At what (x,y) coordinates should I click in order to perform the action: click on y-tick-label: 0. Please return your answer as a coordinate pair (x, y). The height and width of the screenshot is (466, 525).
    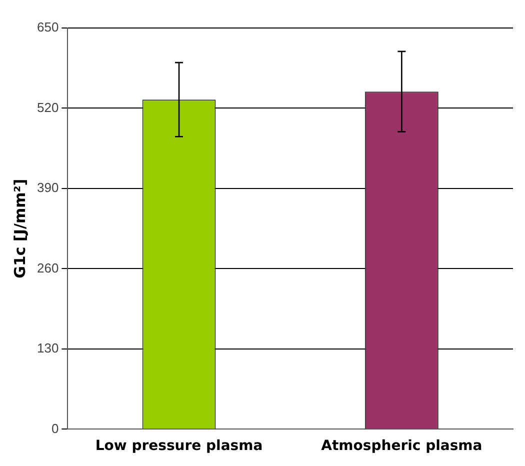
    Looking at the image, I should click on (55, 428).